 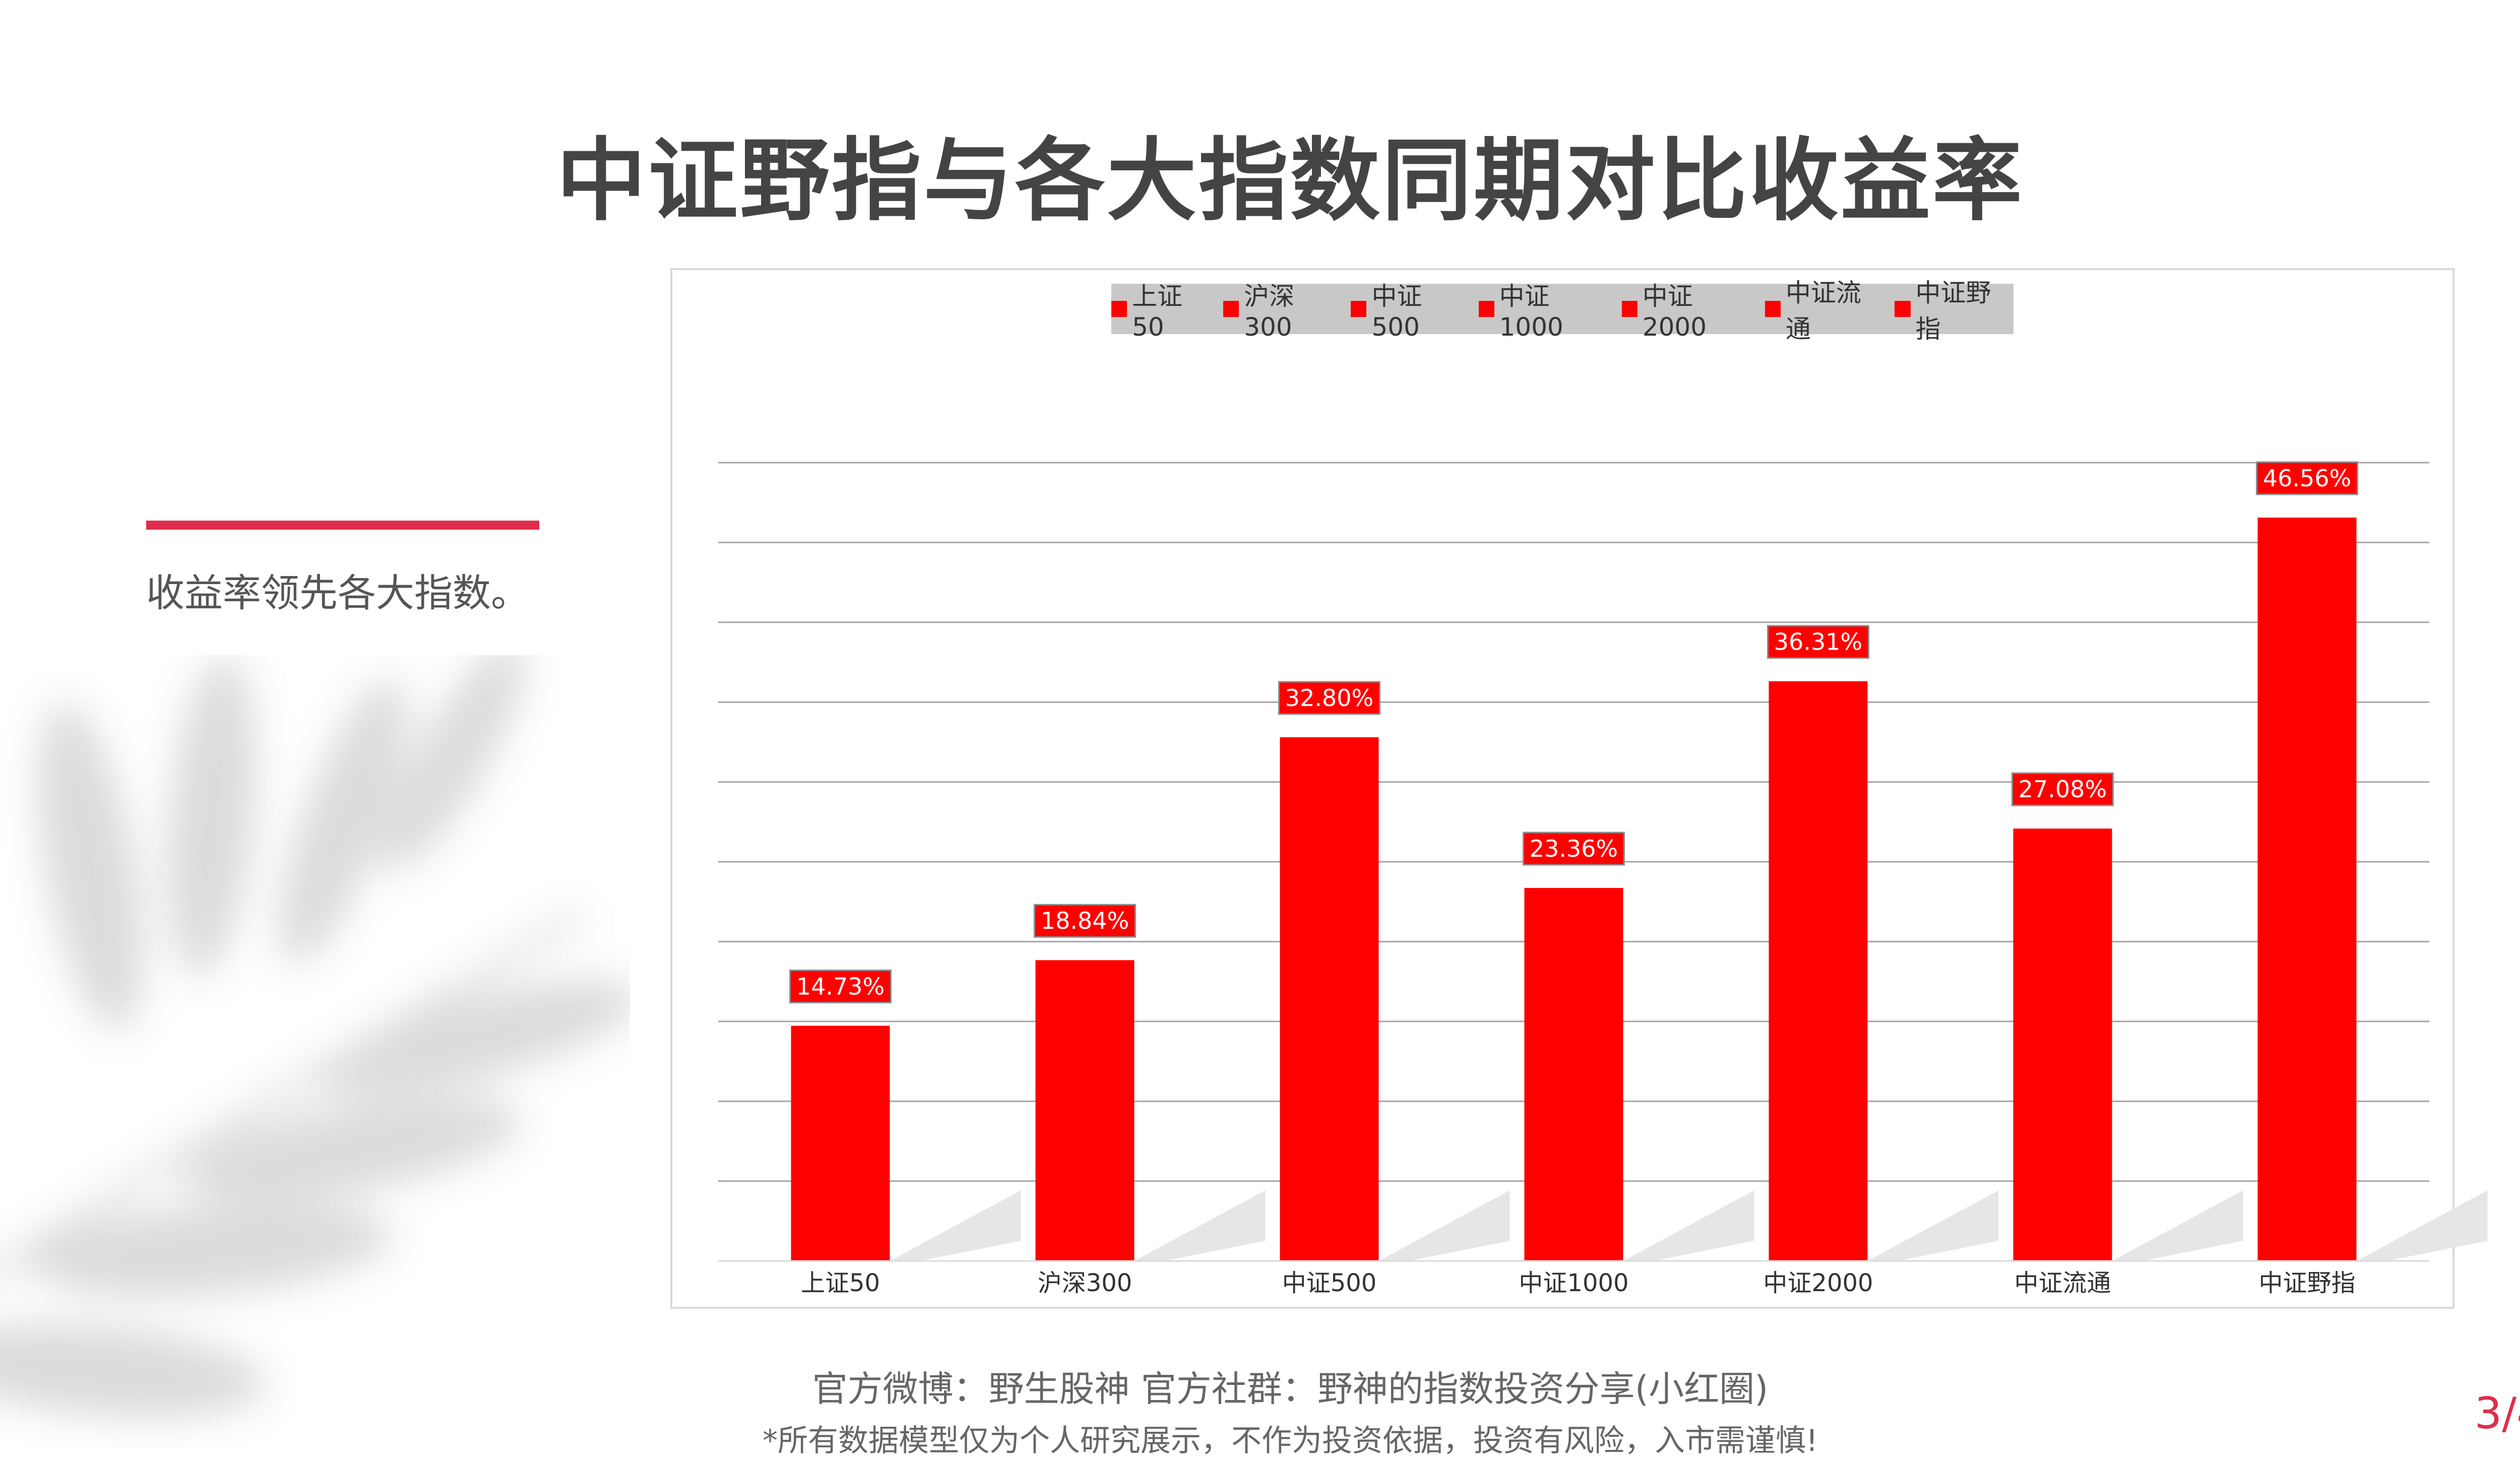 I want to click on page-number: 3/4, so click(x=2497, y=1414).